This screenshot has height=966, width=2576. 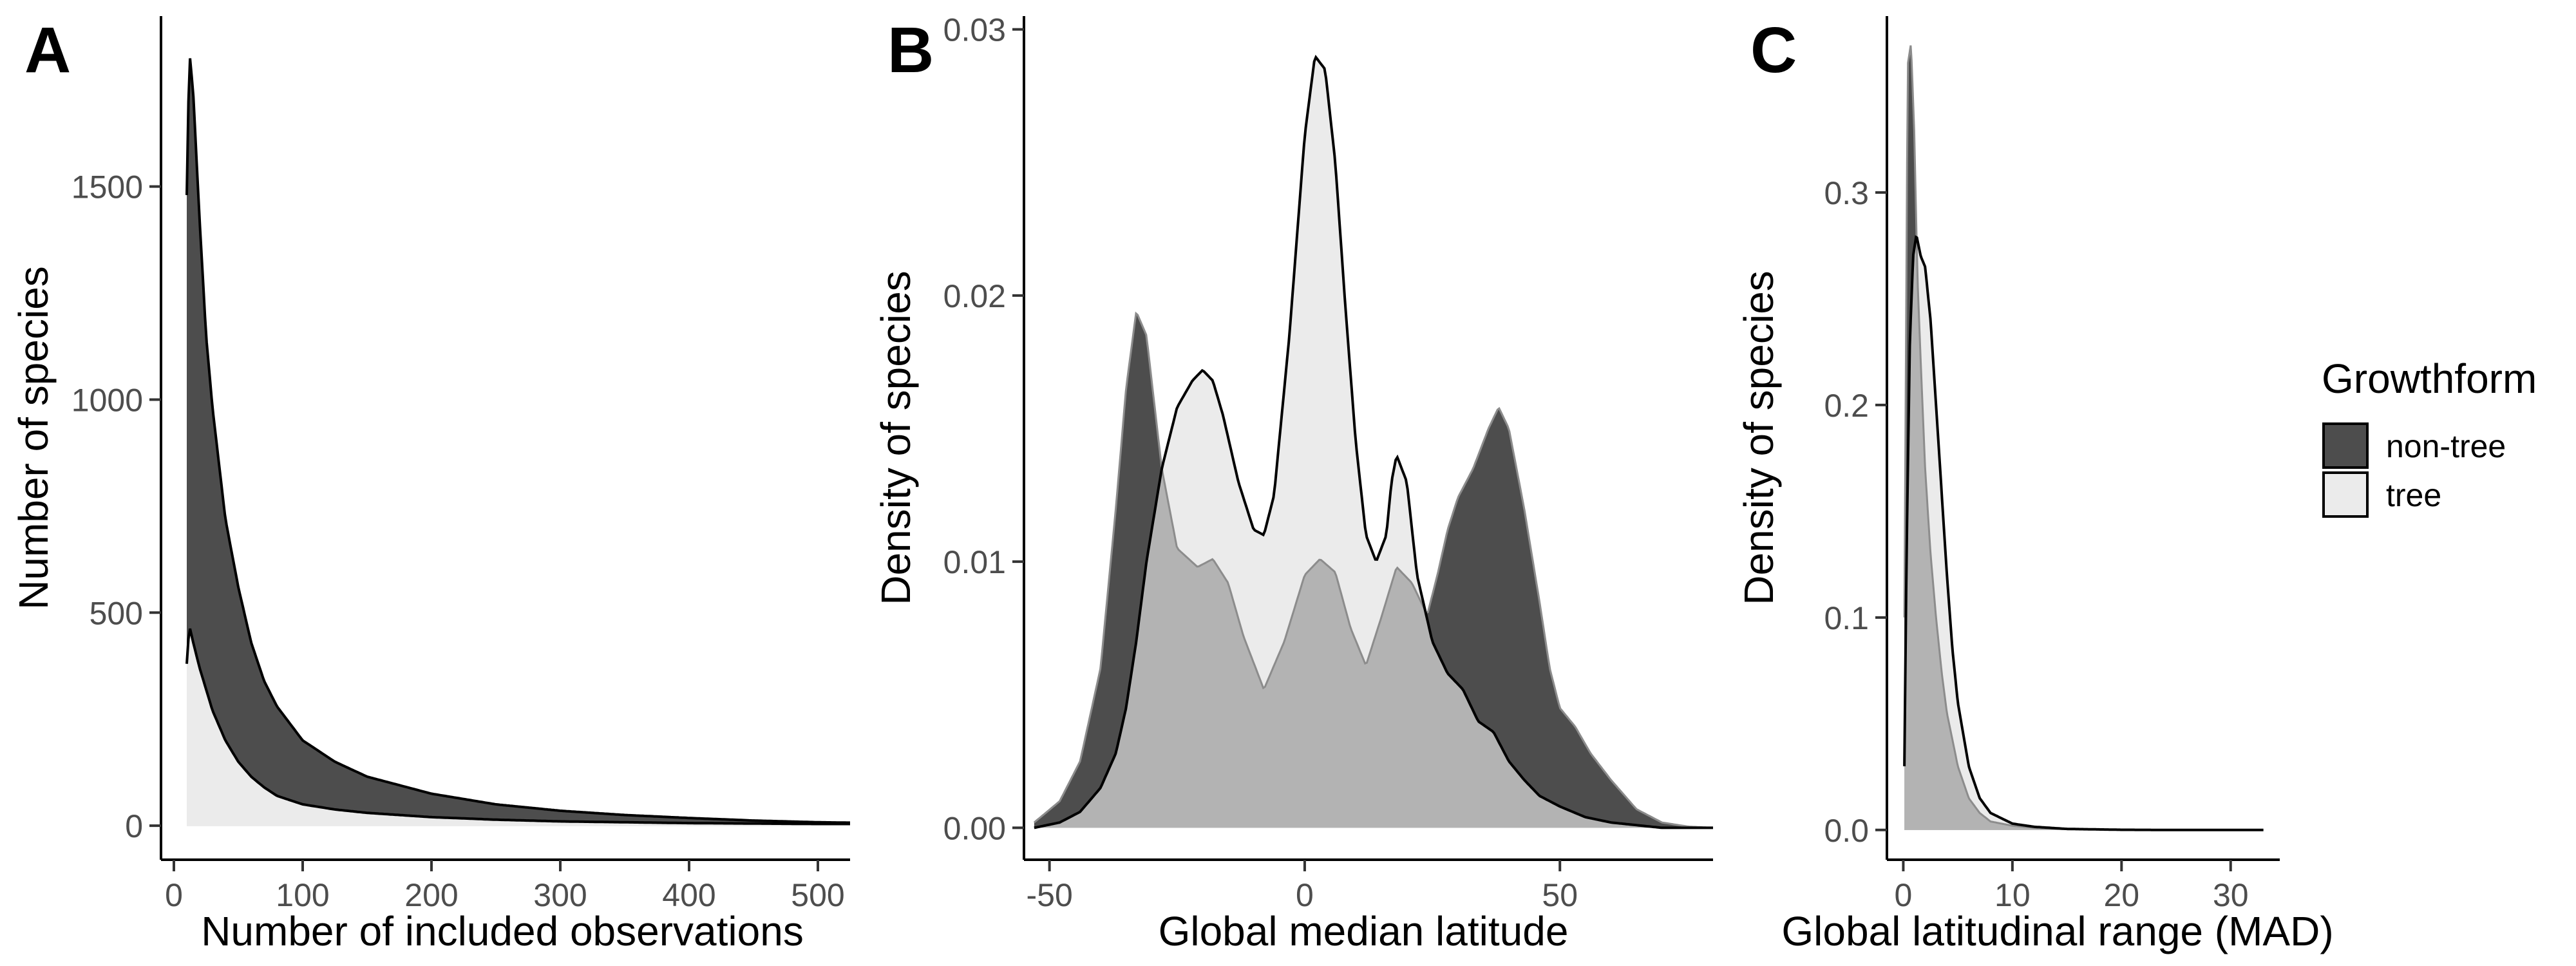 I want to click on y-axis-title-c: Density of species, so click(x=1759, y=437).